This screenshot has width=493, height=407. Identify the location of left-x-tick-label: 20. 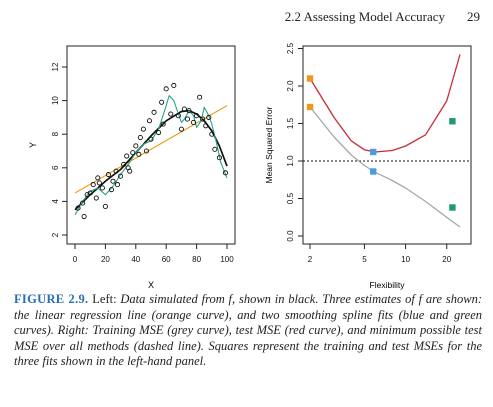
(105, 259).